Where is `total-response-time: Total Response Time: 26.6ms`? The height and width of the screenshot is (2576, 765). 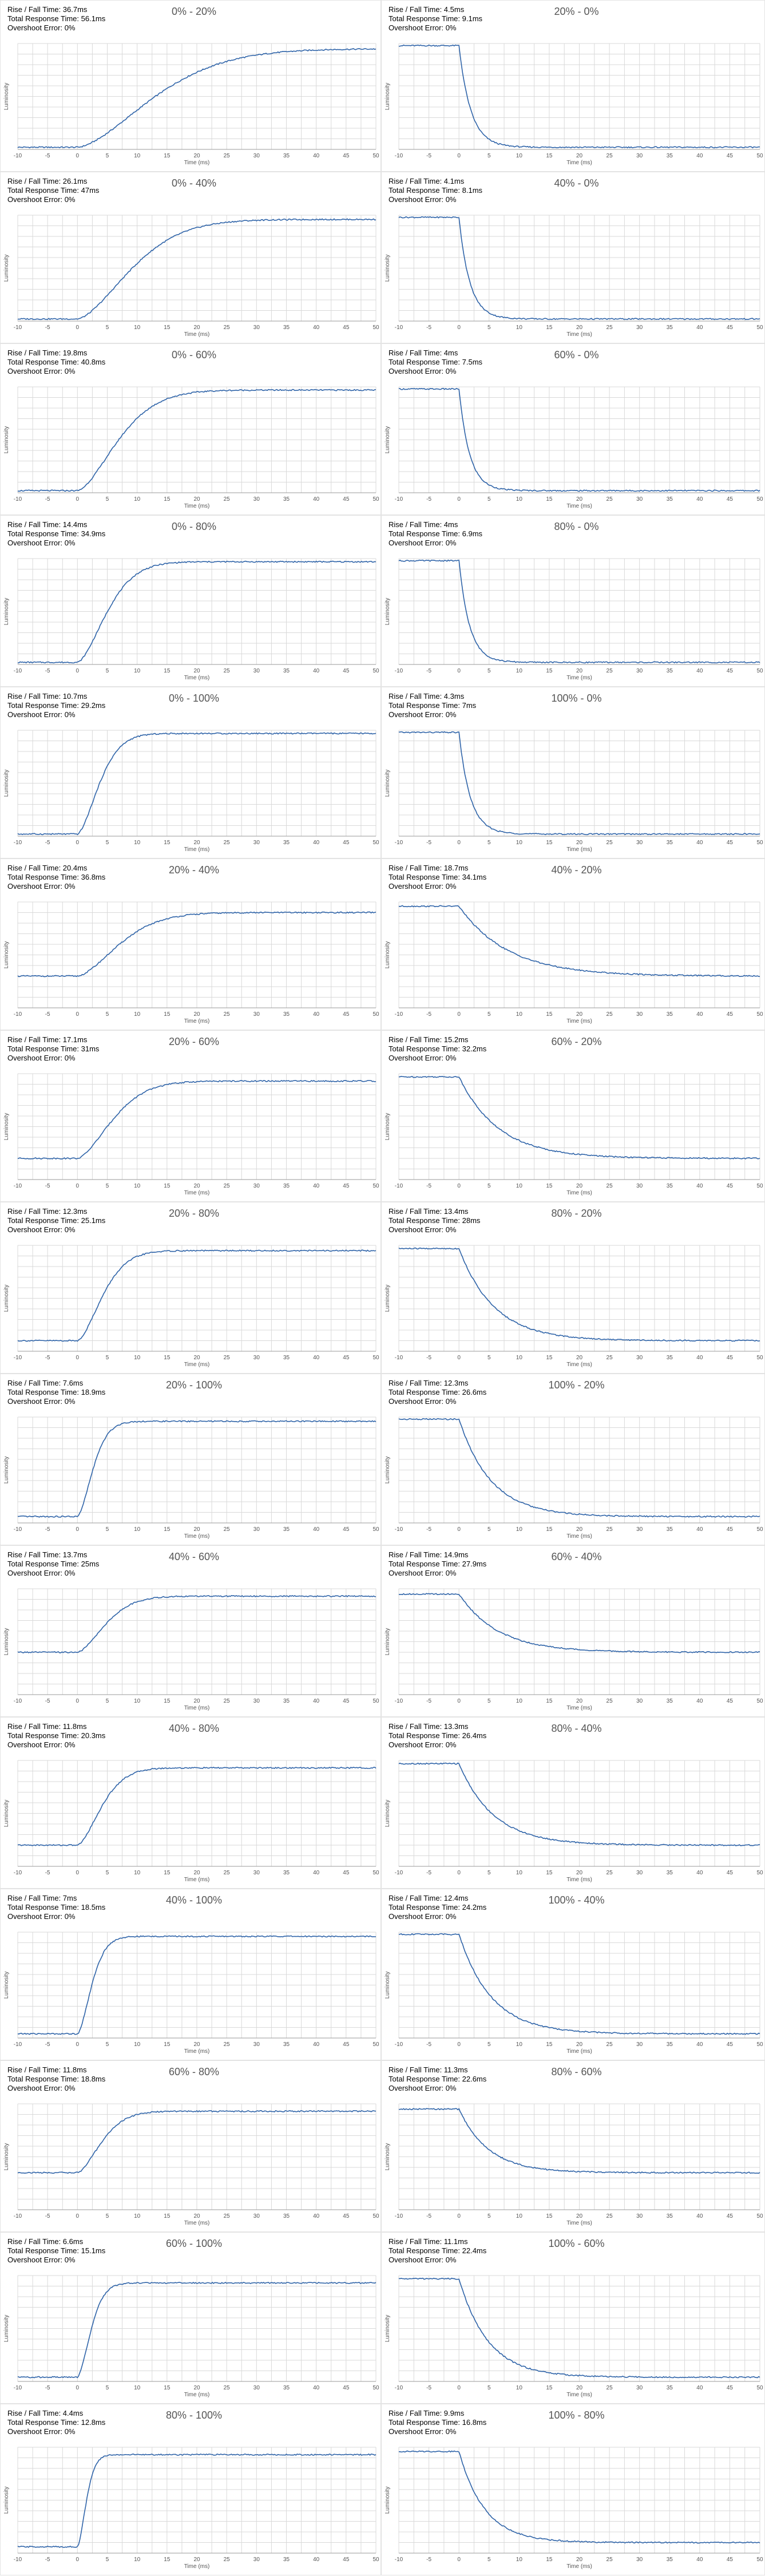
total-response-time: Total Response Time: 26.6ms is located at coordinates (438, 1392).